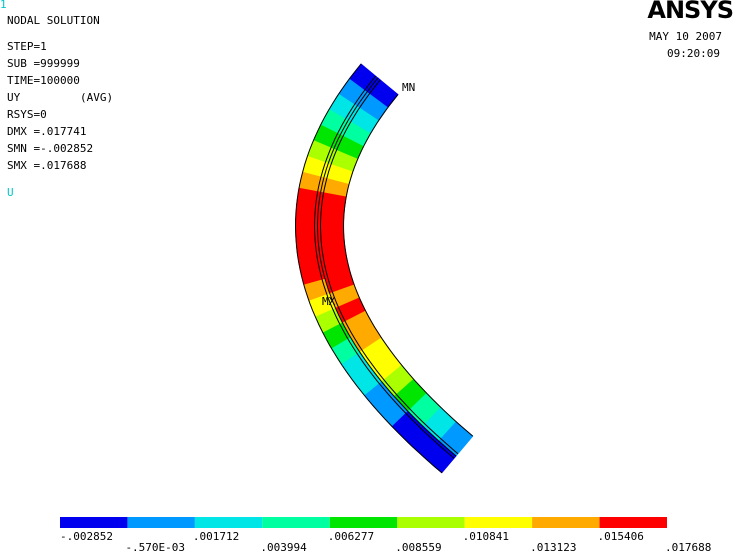 Image resolution: width=736 pixels, height=555 pixels. What do you see at coordinates (43, 63) in the screenshot?
I see `info-line: SUB =999999` at bounding box center [43, 63].